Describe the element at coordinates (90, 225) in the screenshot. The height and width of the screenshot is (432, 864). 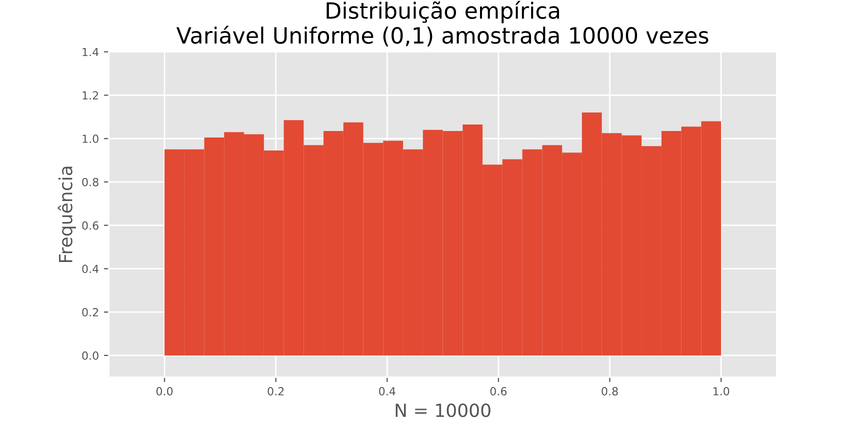
I see `y-tick-label: 0.6` at that location.